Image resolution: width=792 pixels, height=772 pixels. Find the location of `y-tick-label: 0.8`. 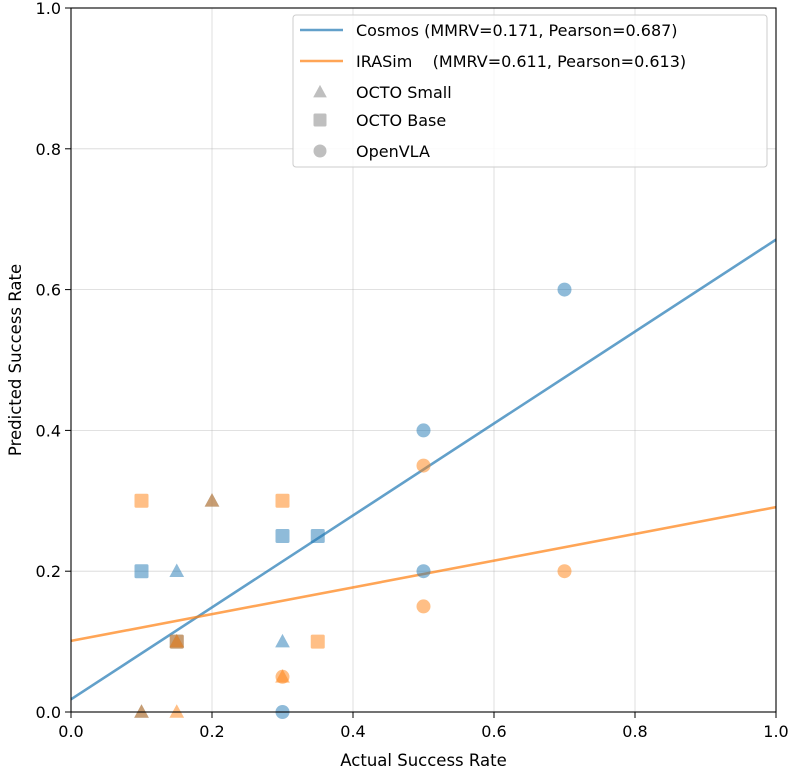

y-tick-label: 0.8 is located at coordinates (48, 149).